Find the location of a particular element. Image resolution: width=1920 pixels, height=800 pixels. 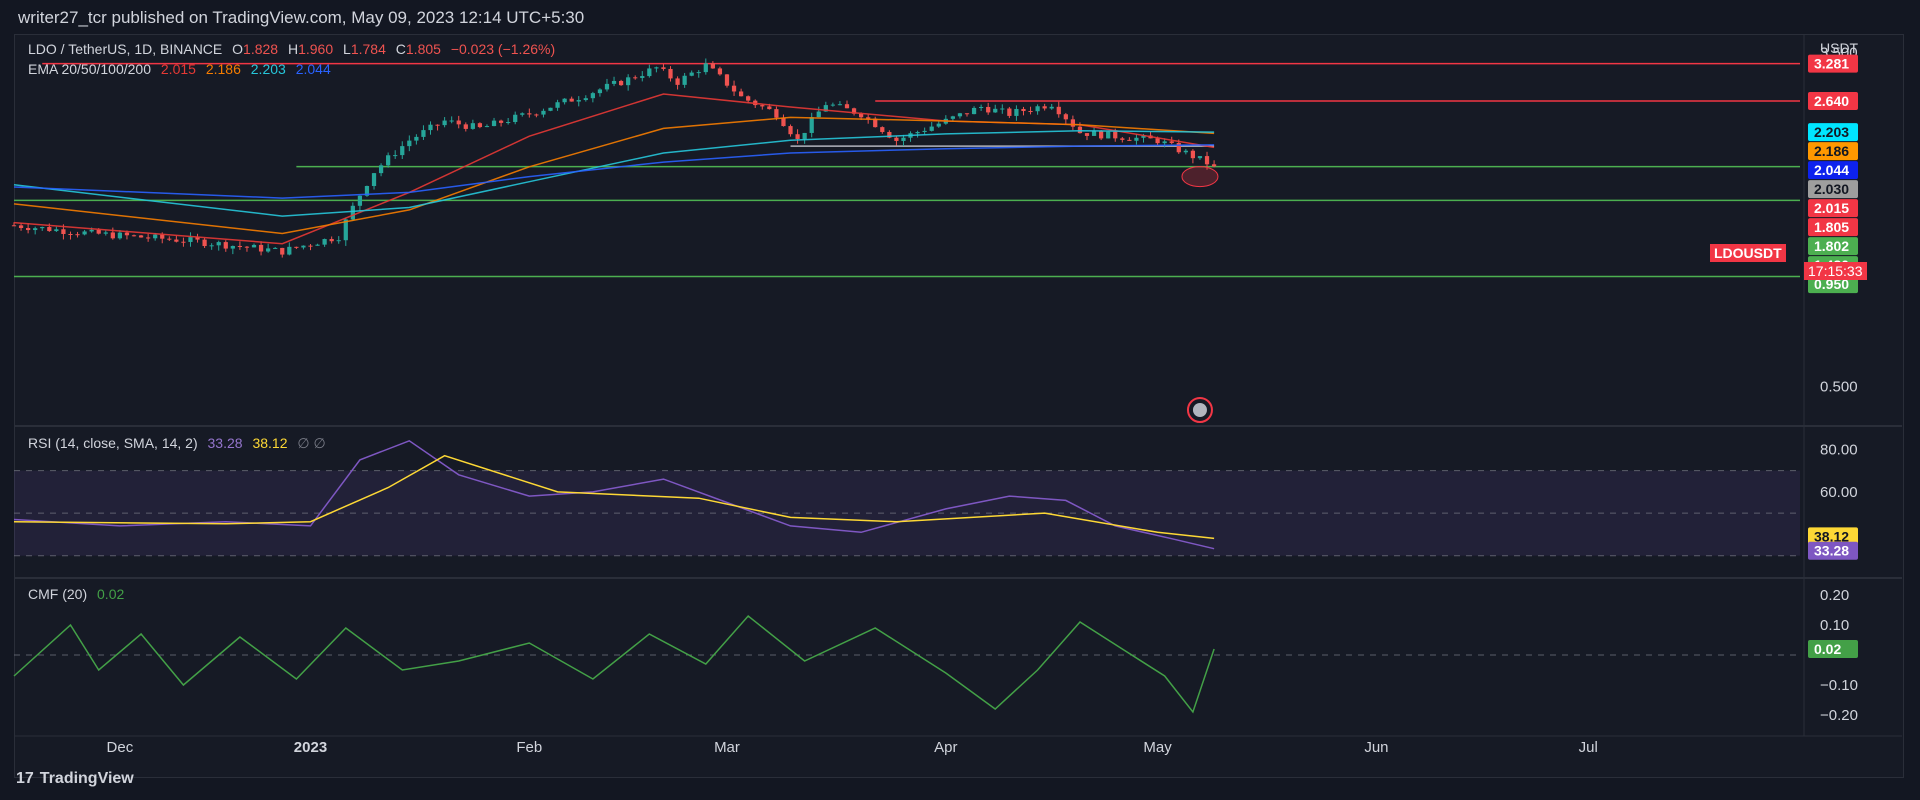

tradingview-logo-text: TradingView is located at coordinates (86, 778).